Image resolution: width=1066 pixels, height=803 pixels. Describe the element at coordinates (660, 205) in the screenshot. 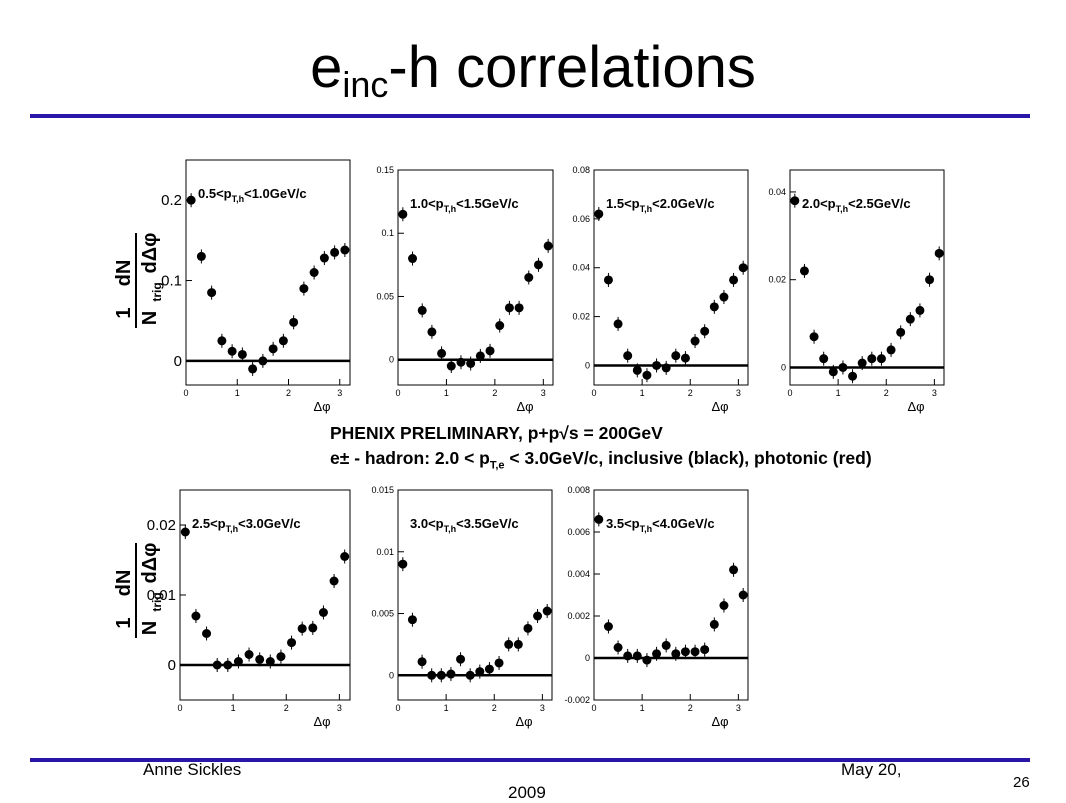

I see `panel-label: 1.5<pT,h<2.0GeV/c` at that location.